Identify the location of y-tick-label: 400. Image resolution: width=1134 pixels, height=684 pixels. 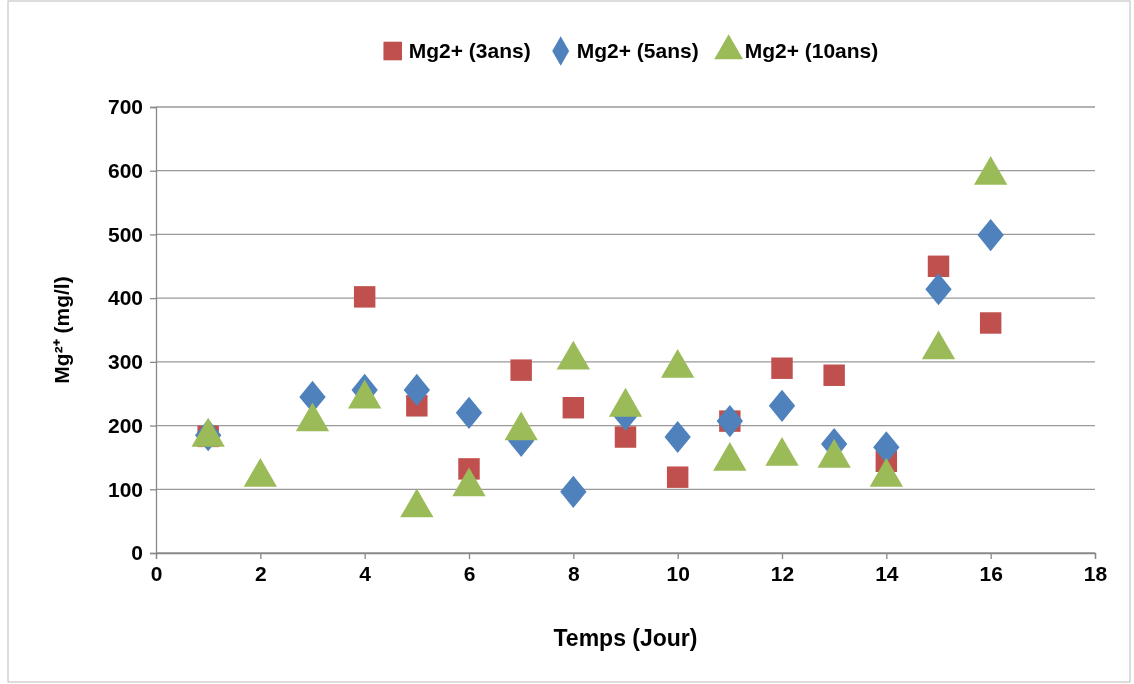
(125, 298).